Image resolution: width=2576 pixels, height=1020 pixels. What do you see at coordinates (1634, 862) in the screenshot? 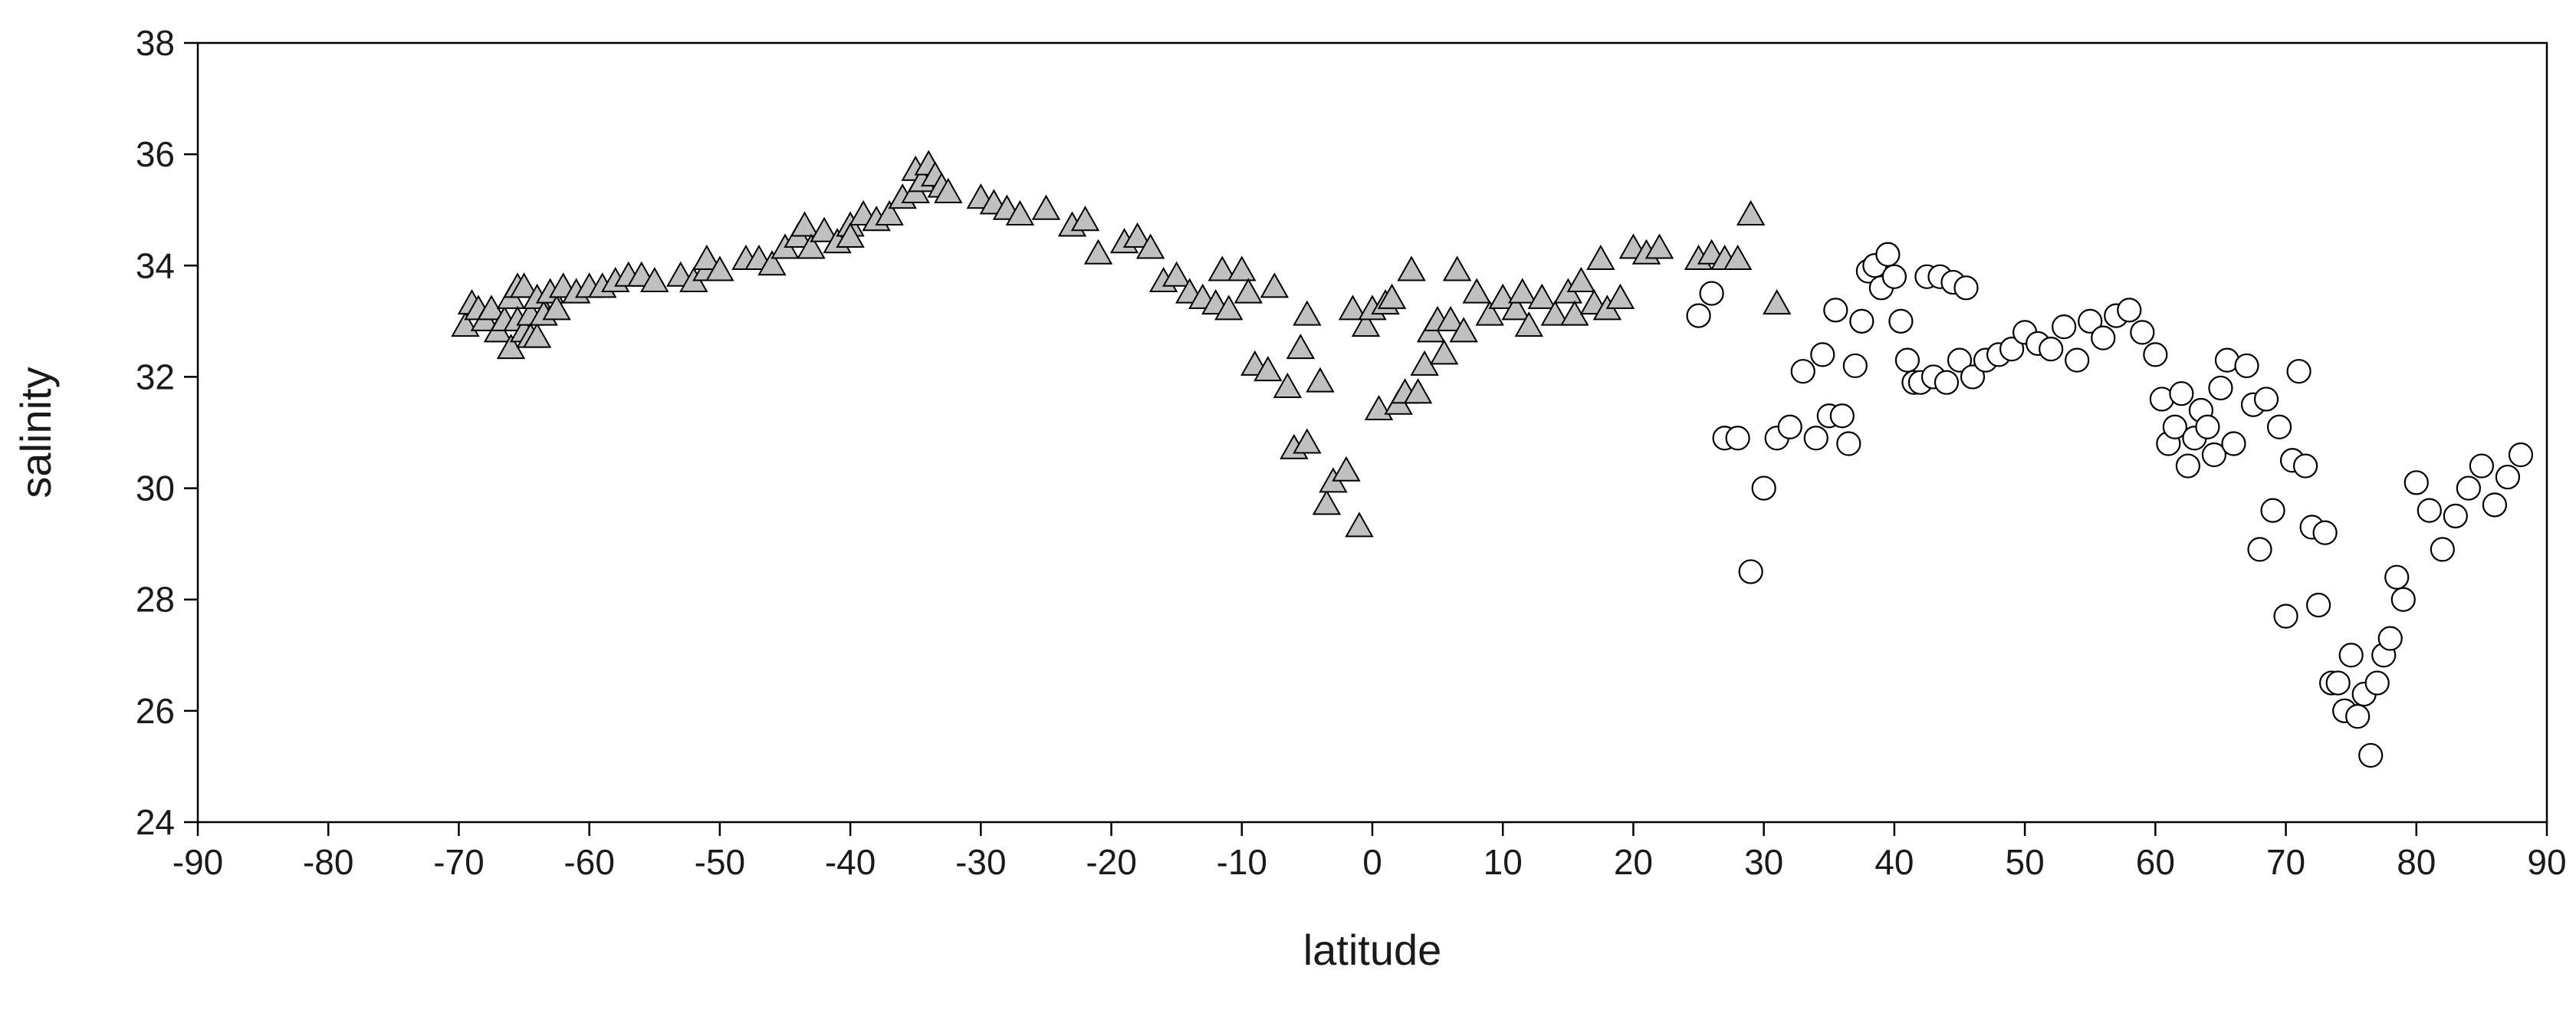
I see `x-tick-label: 20` at bounding box center [1634, 862].